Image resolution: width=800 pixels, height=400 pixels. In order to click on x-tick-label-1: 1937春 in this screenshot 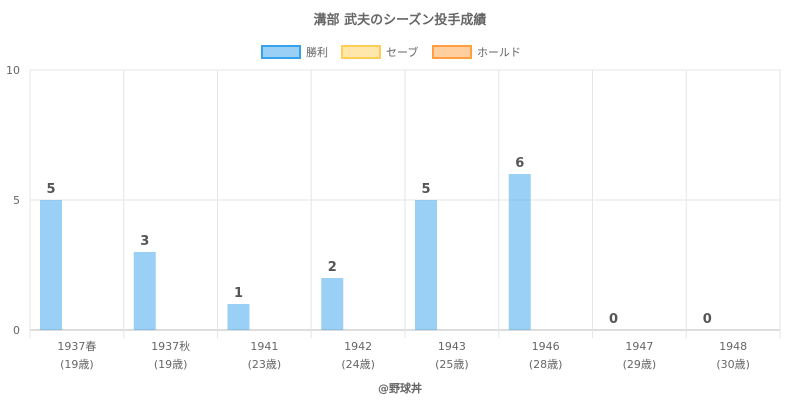, I will do `click(76, 346)`.